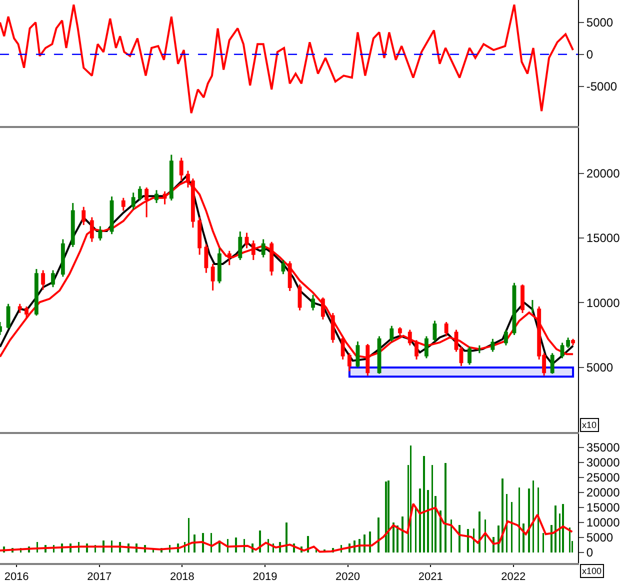  Describe the element at coordinates (592, 571) in the screenshot. I see `text: x100` at that location.